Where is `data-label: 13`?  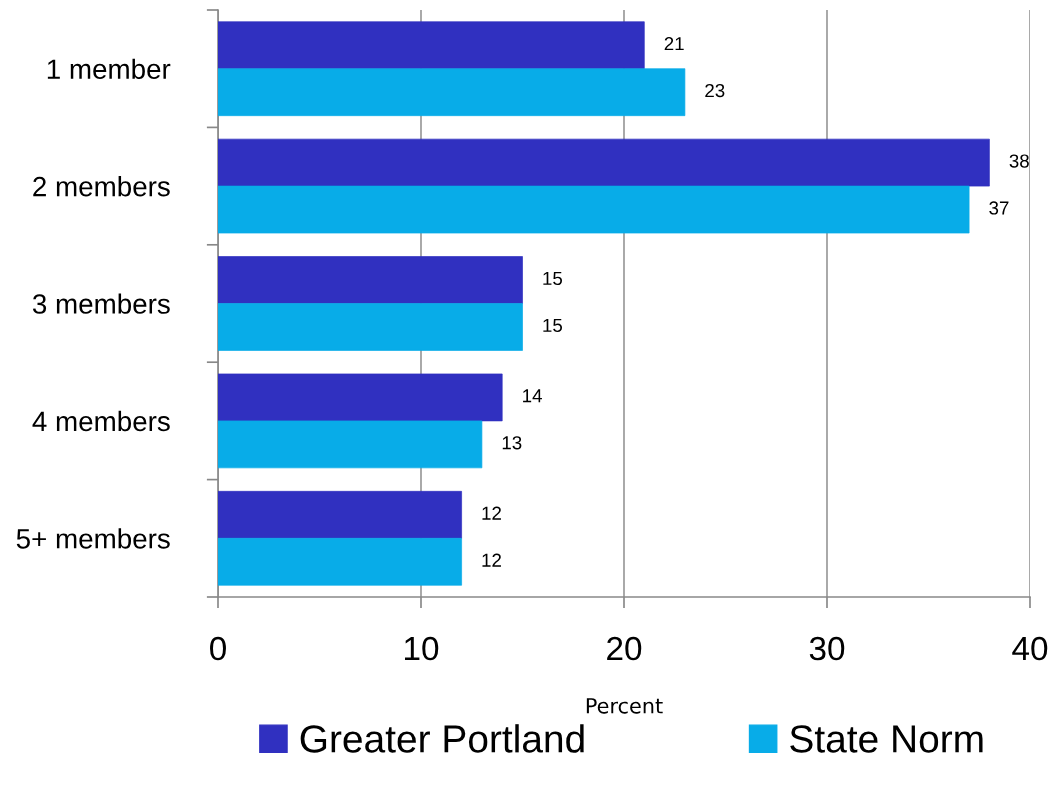
data-label: 13 is located at coordinates (512, 443).